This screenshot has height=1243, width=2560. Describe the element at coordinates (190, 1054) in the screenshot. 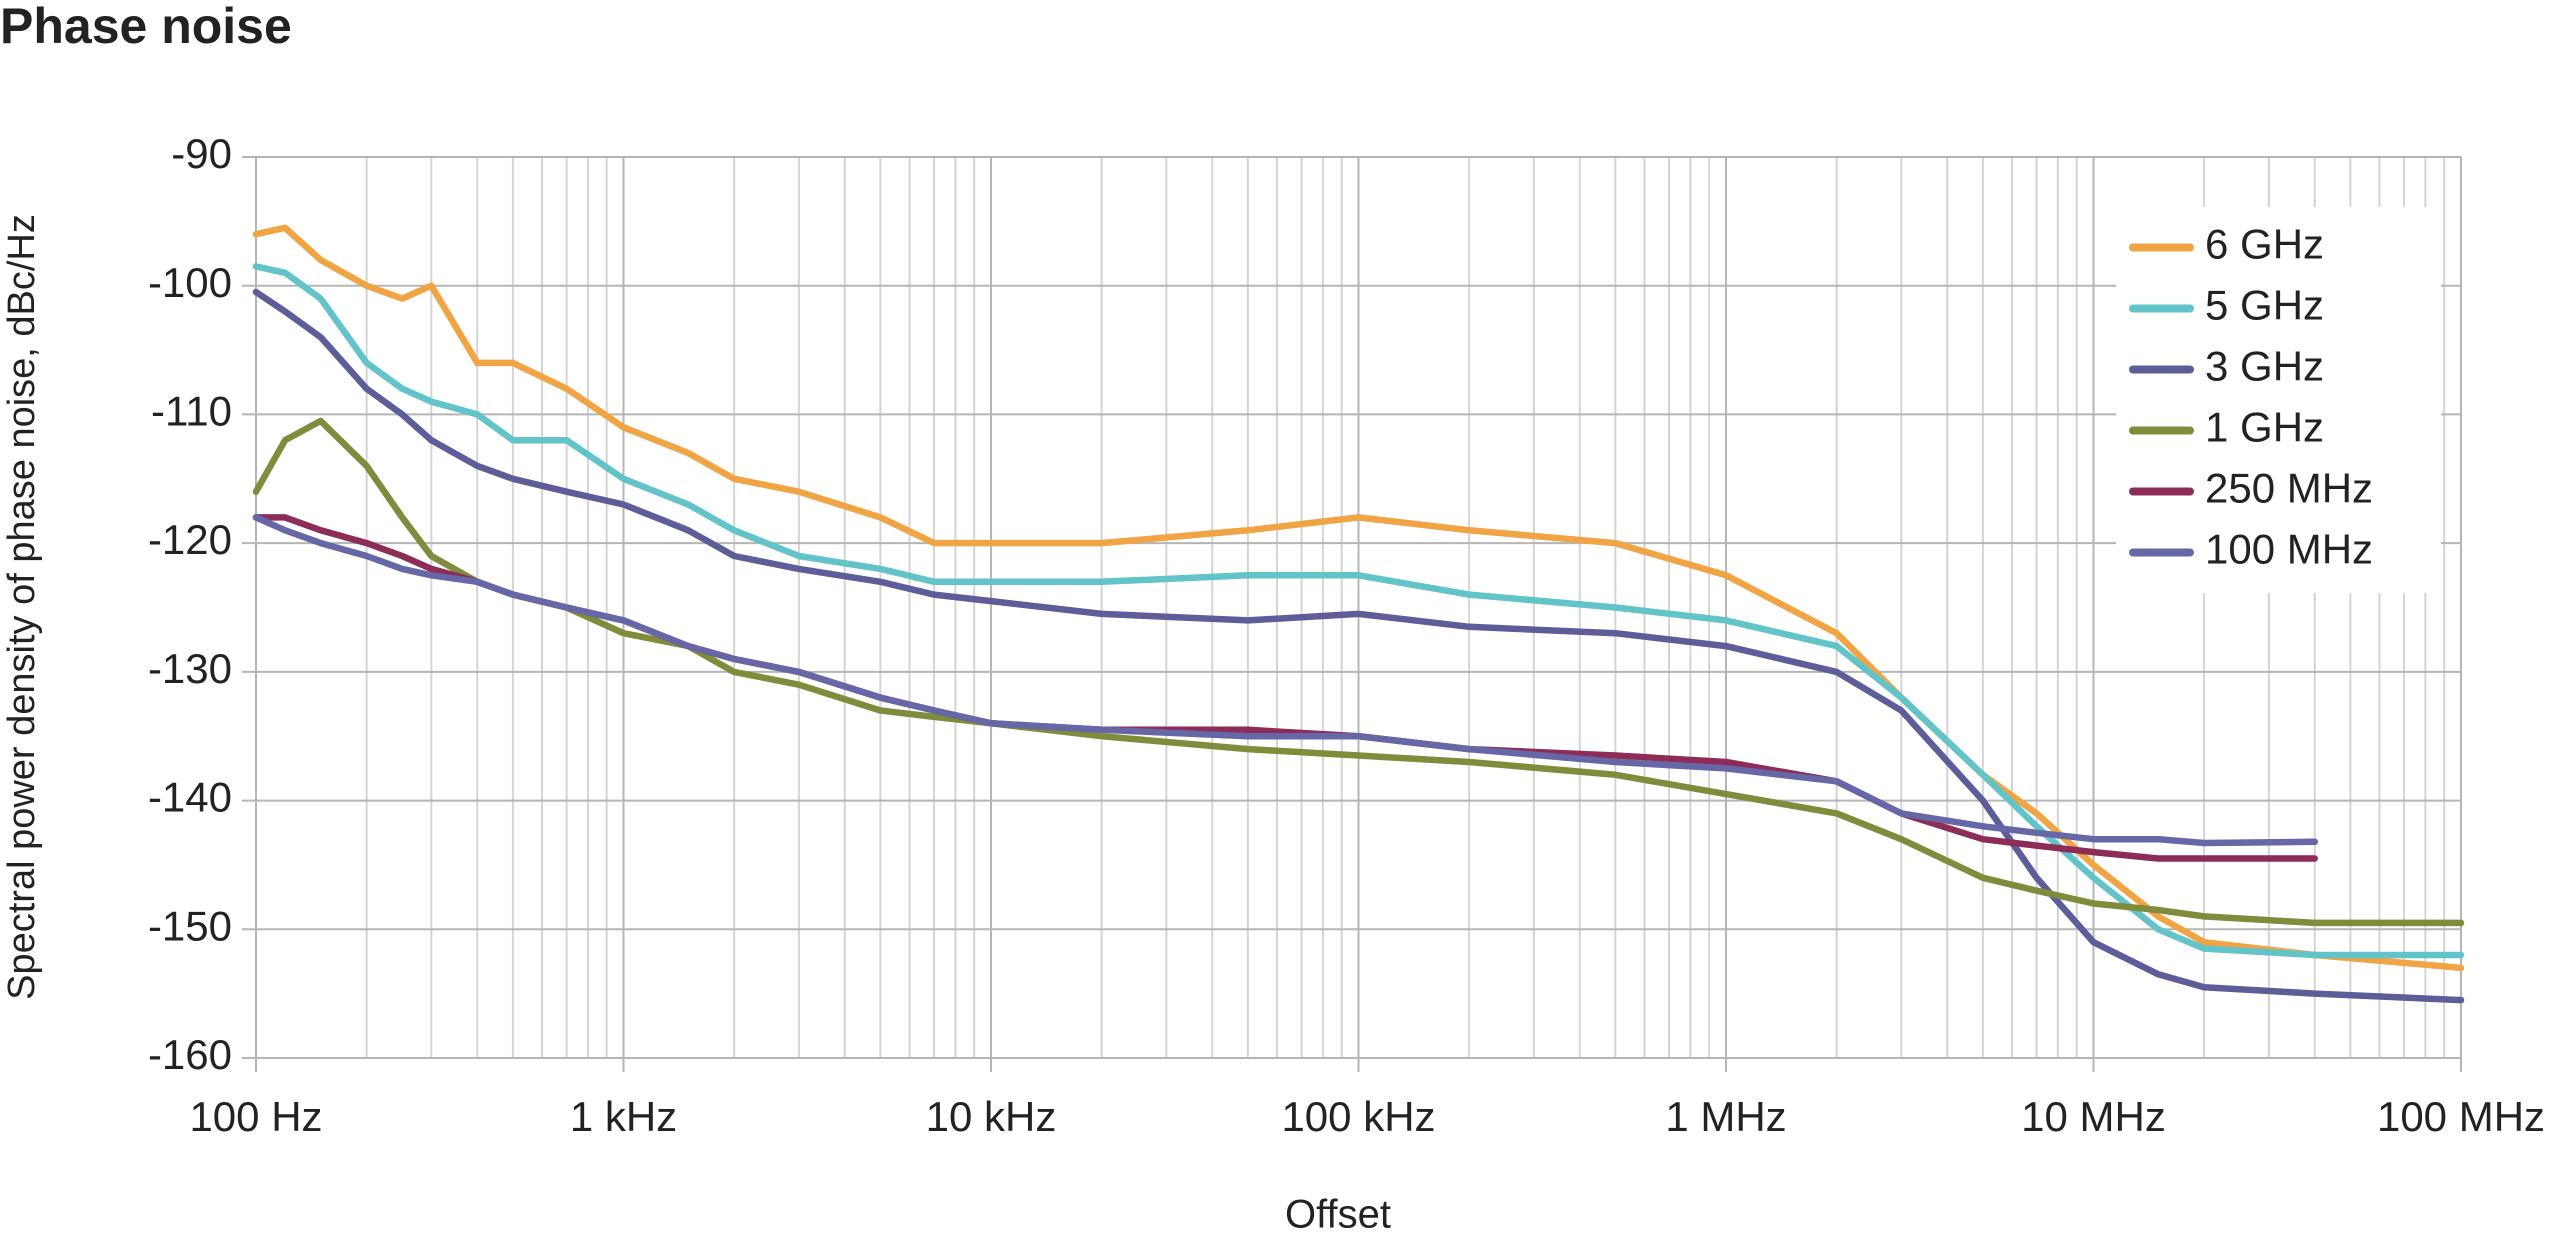

I see `y-tick-label: -160` at that location.